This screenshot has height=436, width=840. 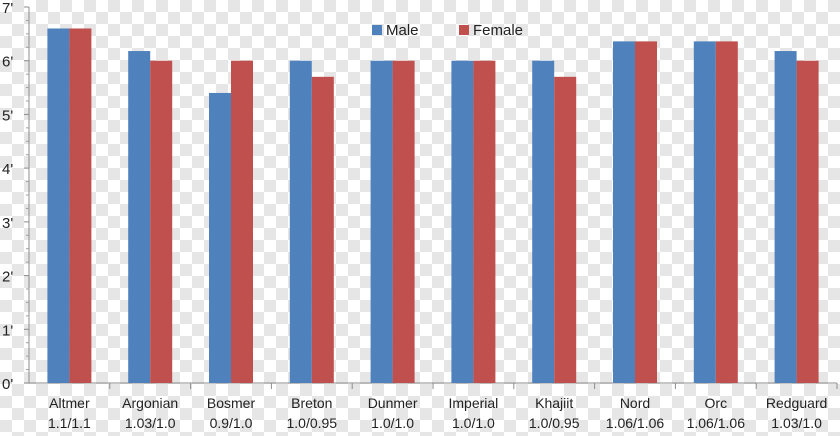 I want to click on bar-male-bosmer, so click(x=220, y=237).